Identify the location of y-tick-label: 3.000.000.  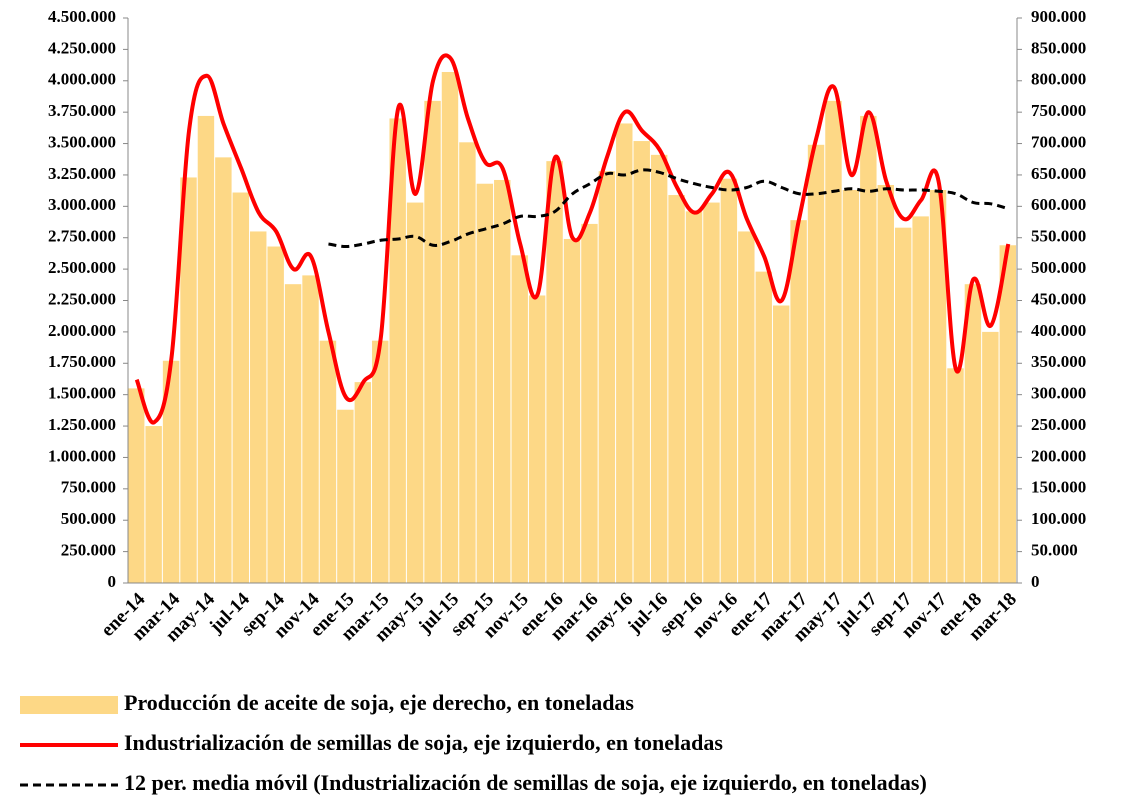
(82, 204).